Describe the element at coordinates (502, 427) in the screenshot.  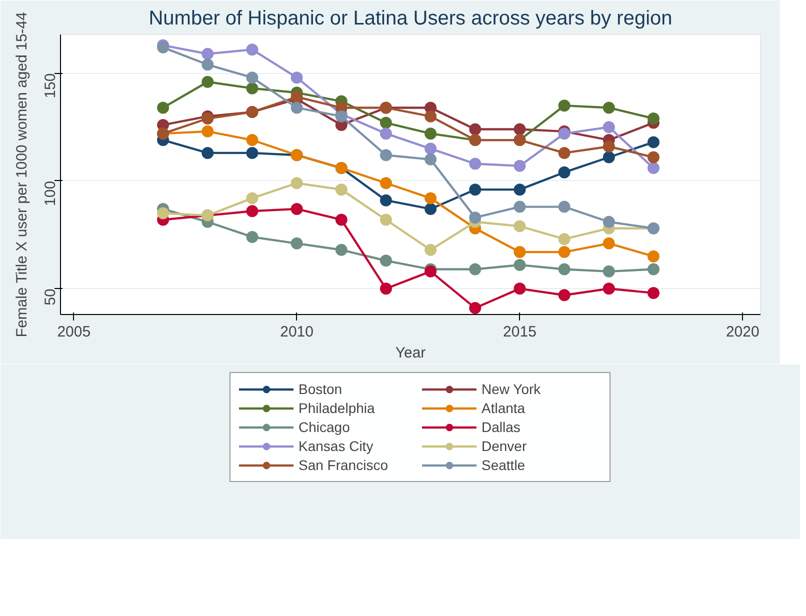
I see `legend-label: Dallas` at that location.